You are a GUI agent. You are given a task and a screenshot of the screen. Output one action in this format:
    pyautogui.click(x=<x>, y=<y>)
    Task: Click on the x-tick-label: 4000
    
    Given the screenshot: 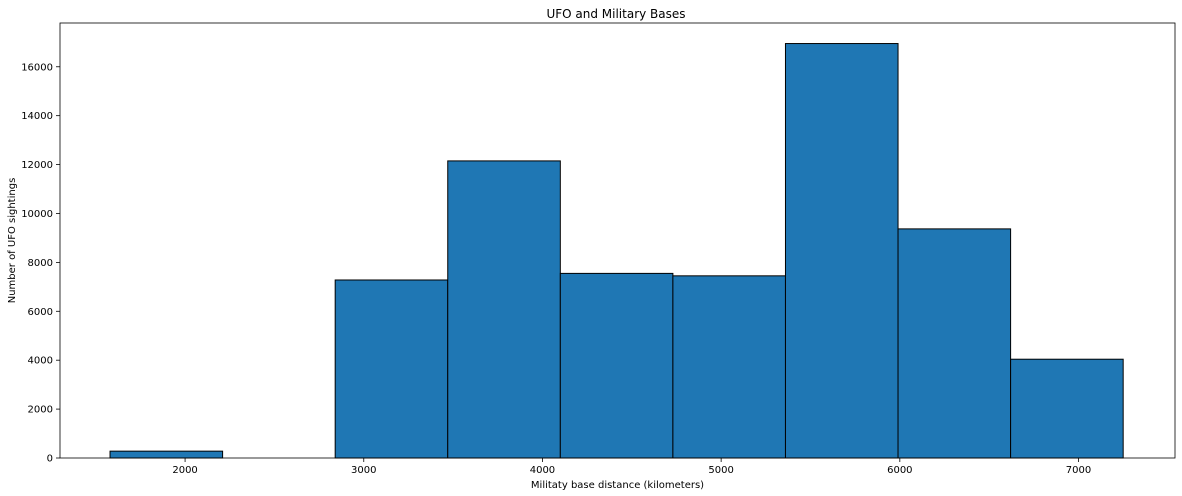 What is the action you would take?
    pyautogui.click(x=542, y=470)
    